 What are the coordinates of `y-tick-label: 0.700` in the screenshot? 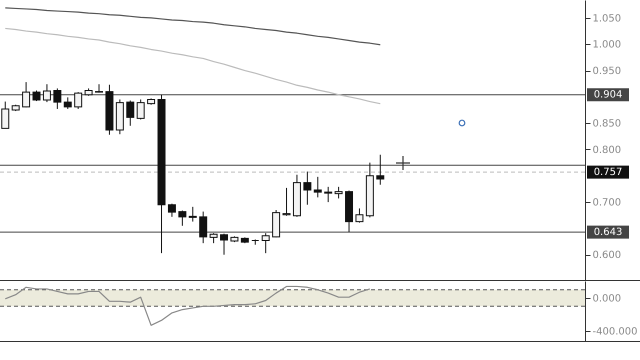 It's located at (607, 203).